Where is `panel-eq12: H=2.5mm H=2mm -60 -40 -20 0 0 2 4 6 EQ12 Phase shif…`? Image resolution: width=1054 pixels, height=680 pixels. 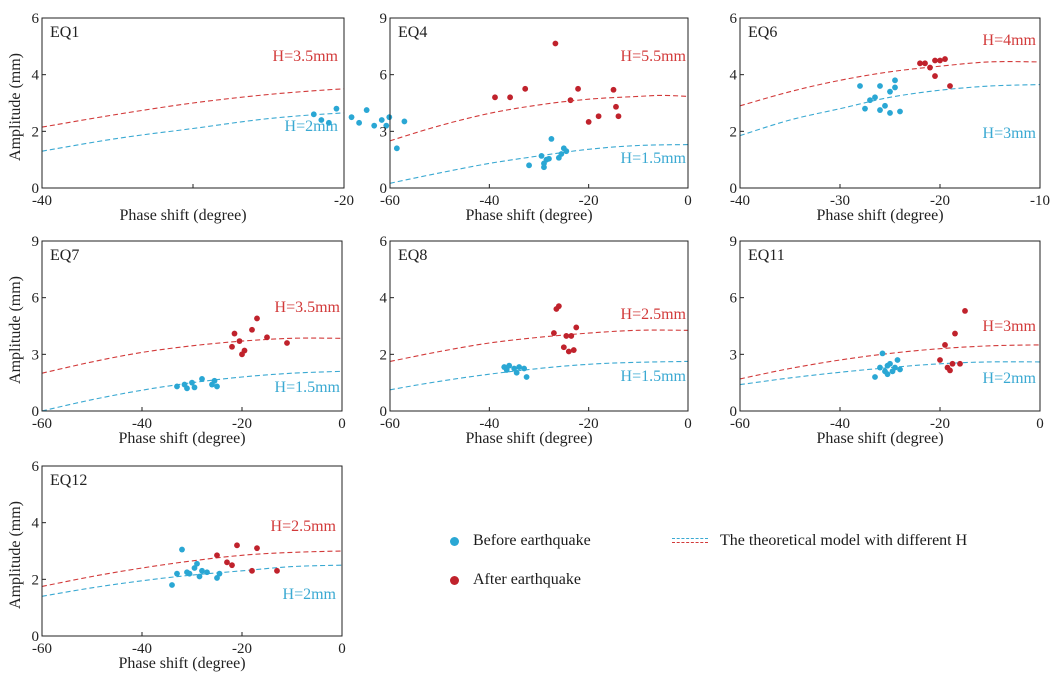
panel-eq12: H=2.5mm H=2mm -60 -40 -20 0 0 2 4 6 EQ12 Phase shif… is located at coordinates (176, 565).